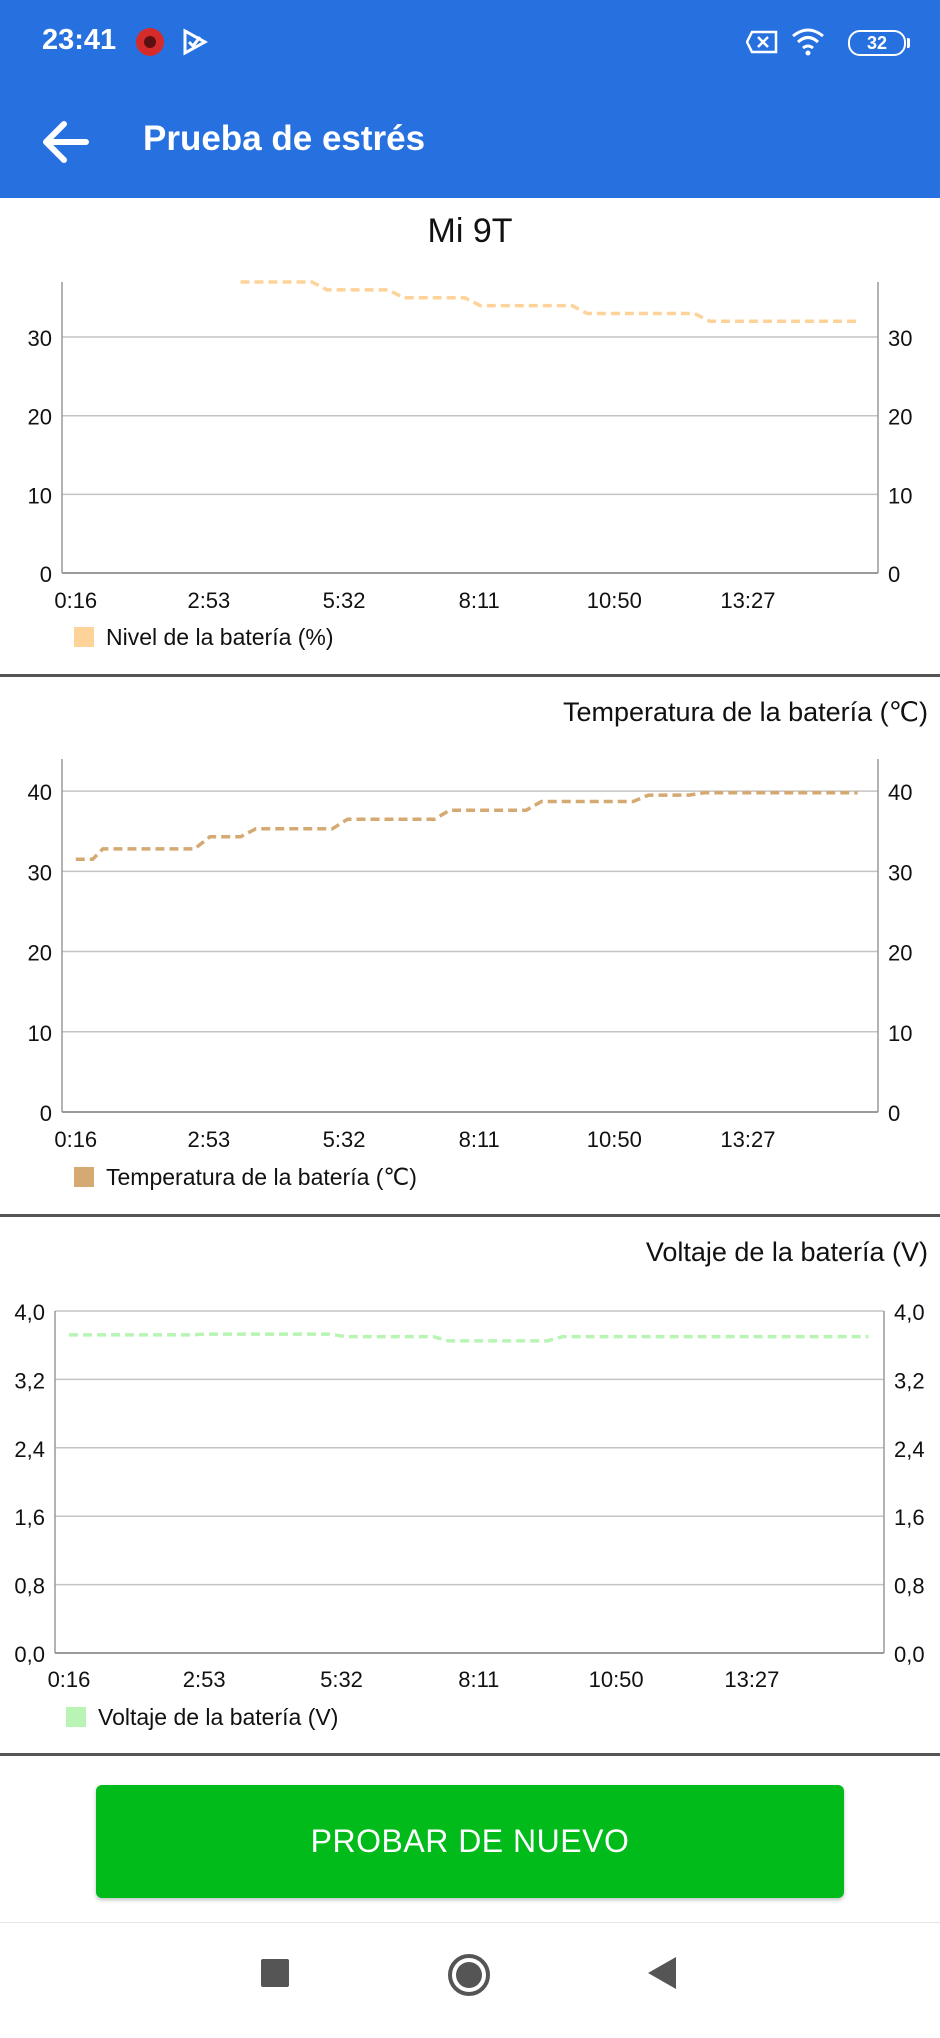 The width and height of the screenshot is (940, 2038). What do you see at coordinates (79, 40) in the screenshot?
I see `status-time: 23:41` at bounding box center [79, 40].